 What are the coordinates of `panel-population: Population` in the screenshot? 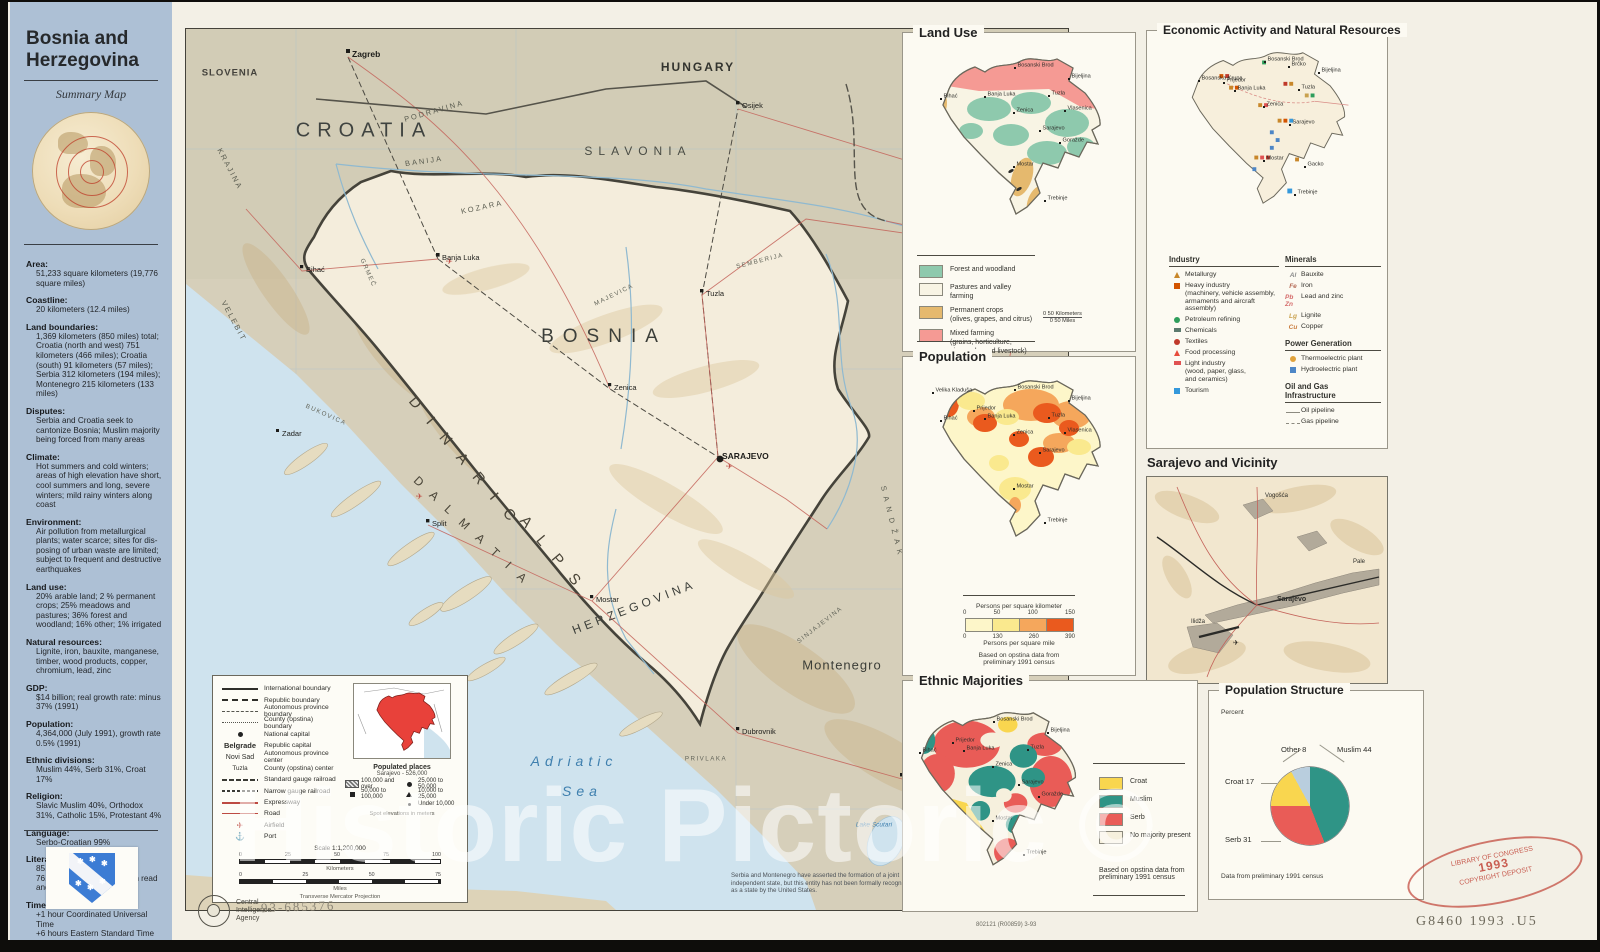 It's located at (1019, 512).